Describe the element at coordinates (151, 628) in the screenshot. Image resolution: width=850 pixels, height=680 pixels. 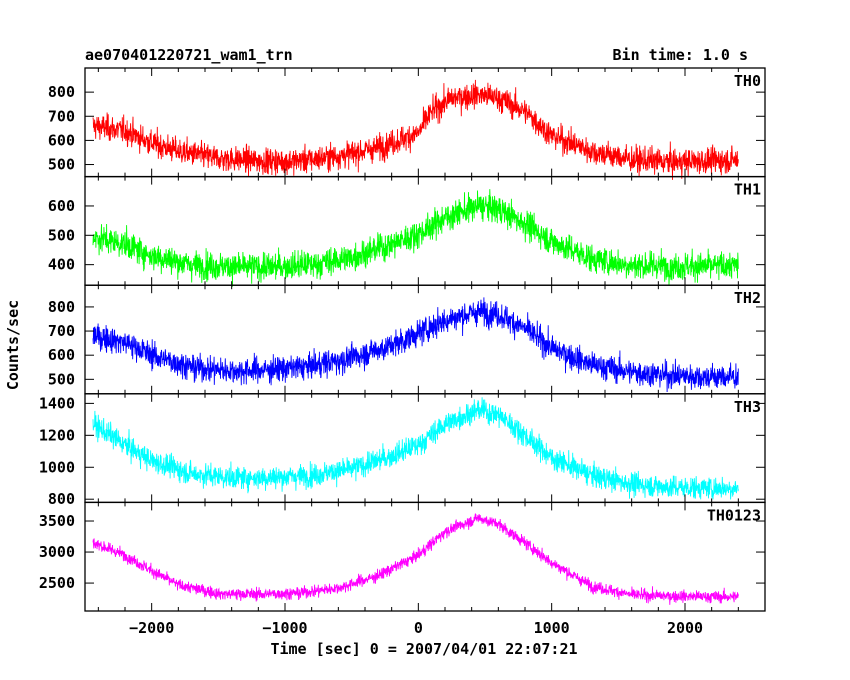
I see `x-tick-label: −2000` at that location.